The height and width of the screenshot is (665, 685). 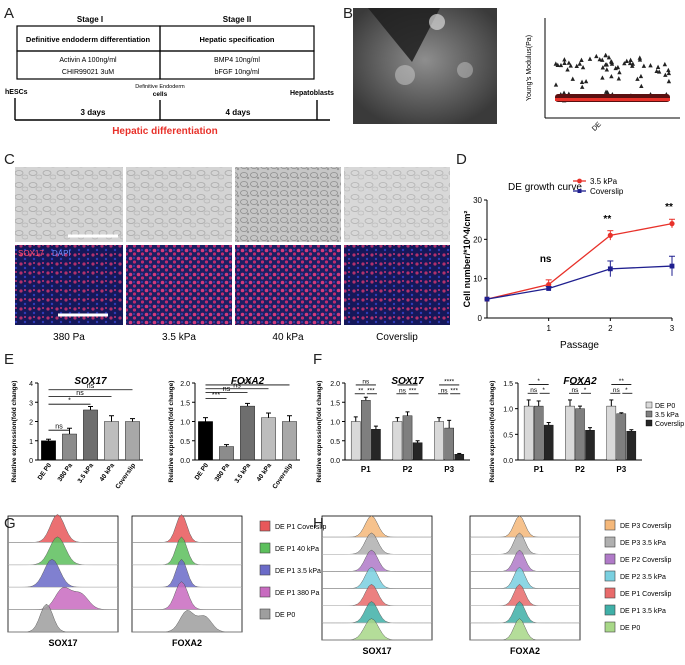 I want to click on panel-label-c: C, so click(x=9, y=159).